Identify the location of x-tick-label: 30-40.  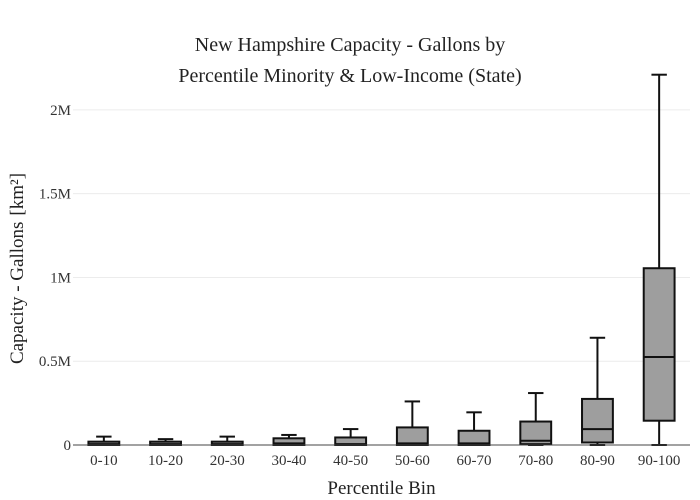
(288, 461).